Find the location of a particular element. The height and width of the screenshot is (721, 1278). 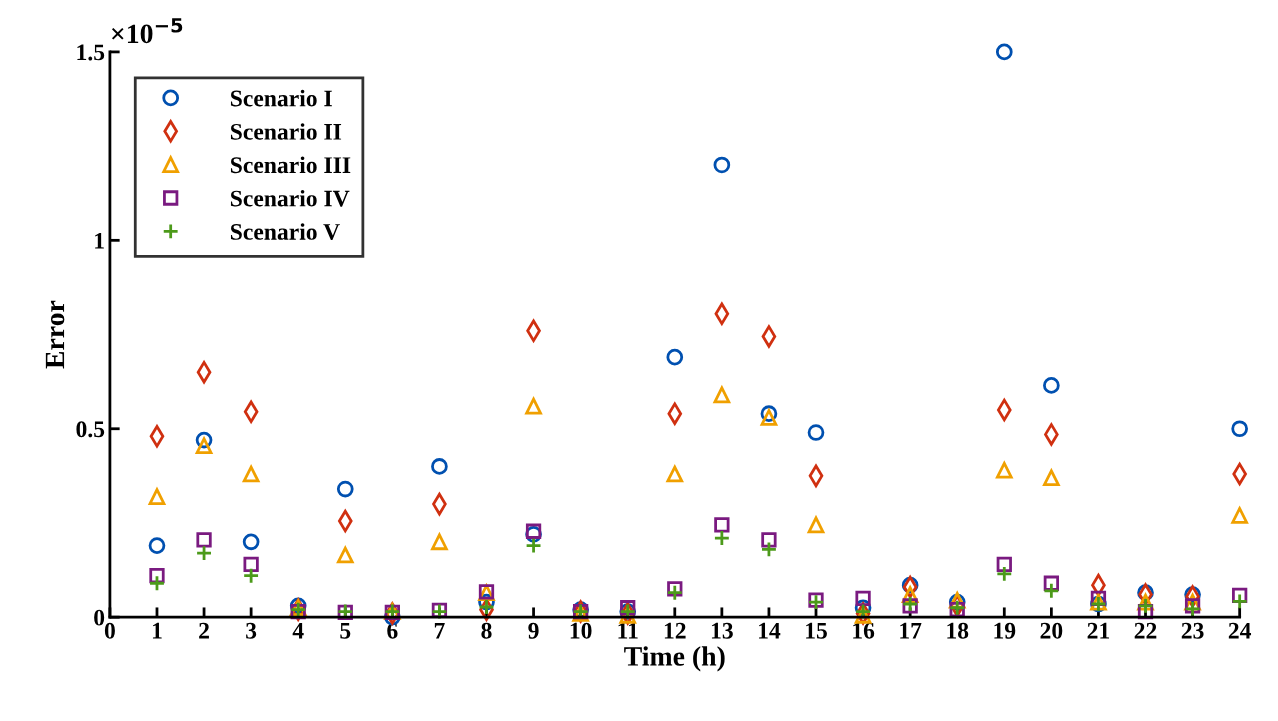

x-tick-label: 2 is located at coordinates (204, 630).